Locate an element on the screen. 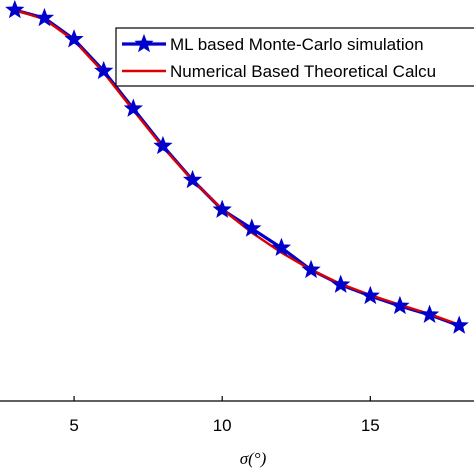  legend-box is located at coordinates (294, 57).